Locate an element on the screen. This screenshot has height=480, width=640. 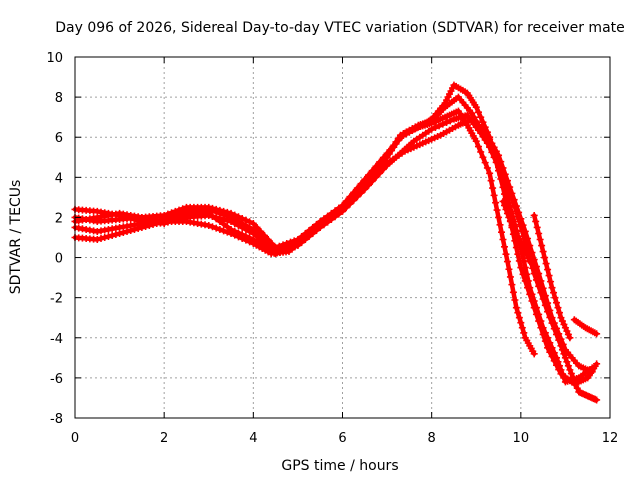
y-tick-label: 8 is located at coordinates (59, 98).